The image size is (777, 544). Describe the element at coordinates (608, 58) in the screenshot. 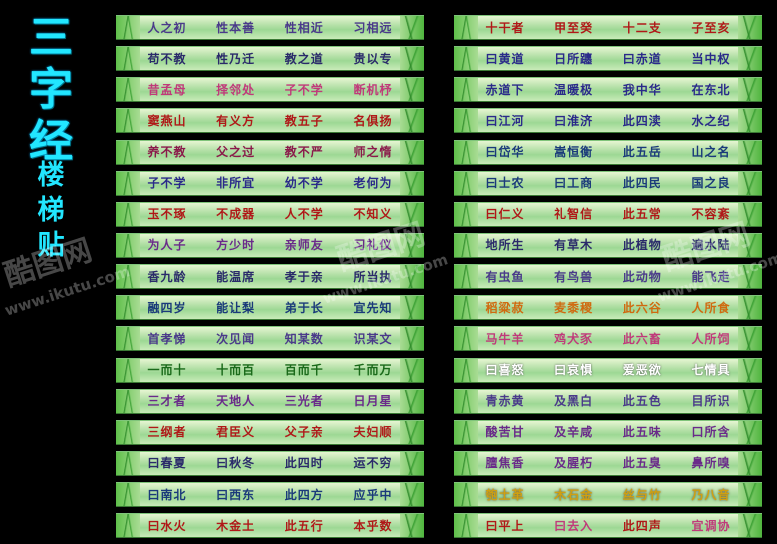

I see `verse-cells: 曰黄道 日所躔 曰赤道 当中权` at that location.